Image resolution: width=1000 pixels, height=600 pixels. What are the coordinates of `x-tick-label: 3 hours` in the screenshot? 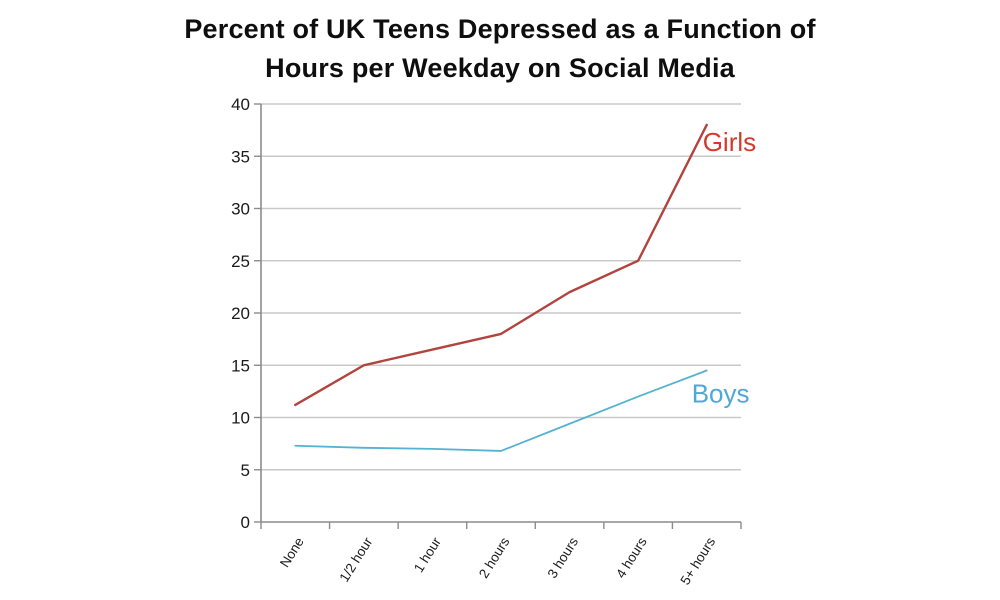 It's located at (563, 557).